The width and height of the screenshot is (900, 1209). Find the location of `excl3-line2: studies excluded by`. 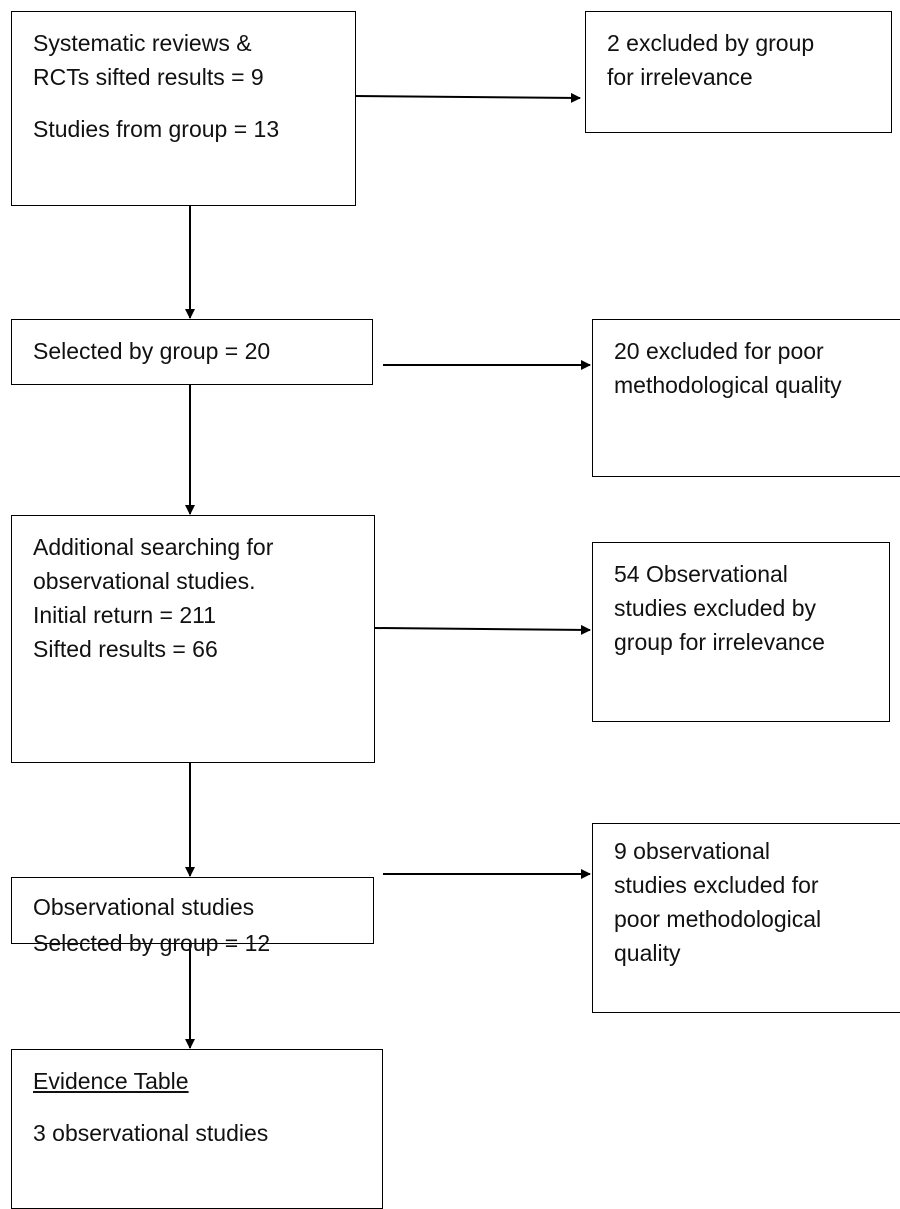

excl3-line2: studies excluded by is located at coordinates (715, 608).